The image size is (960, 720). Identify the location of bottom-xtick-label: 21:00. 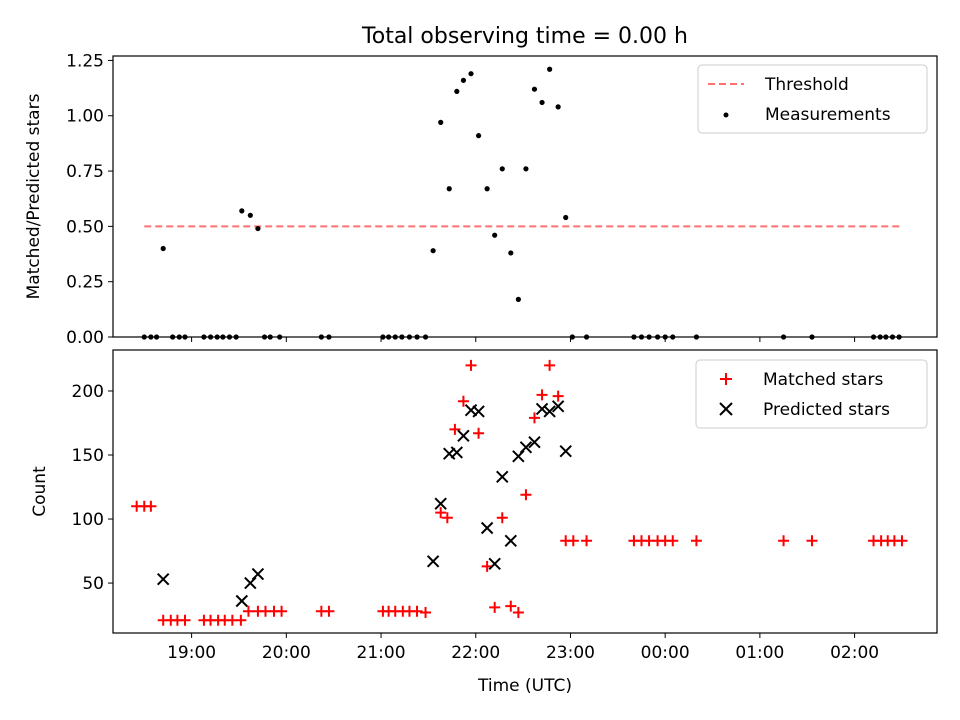
(381, 653).